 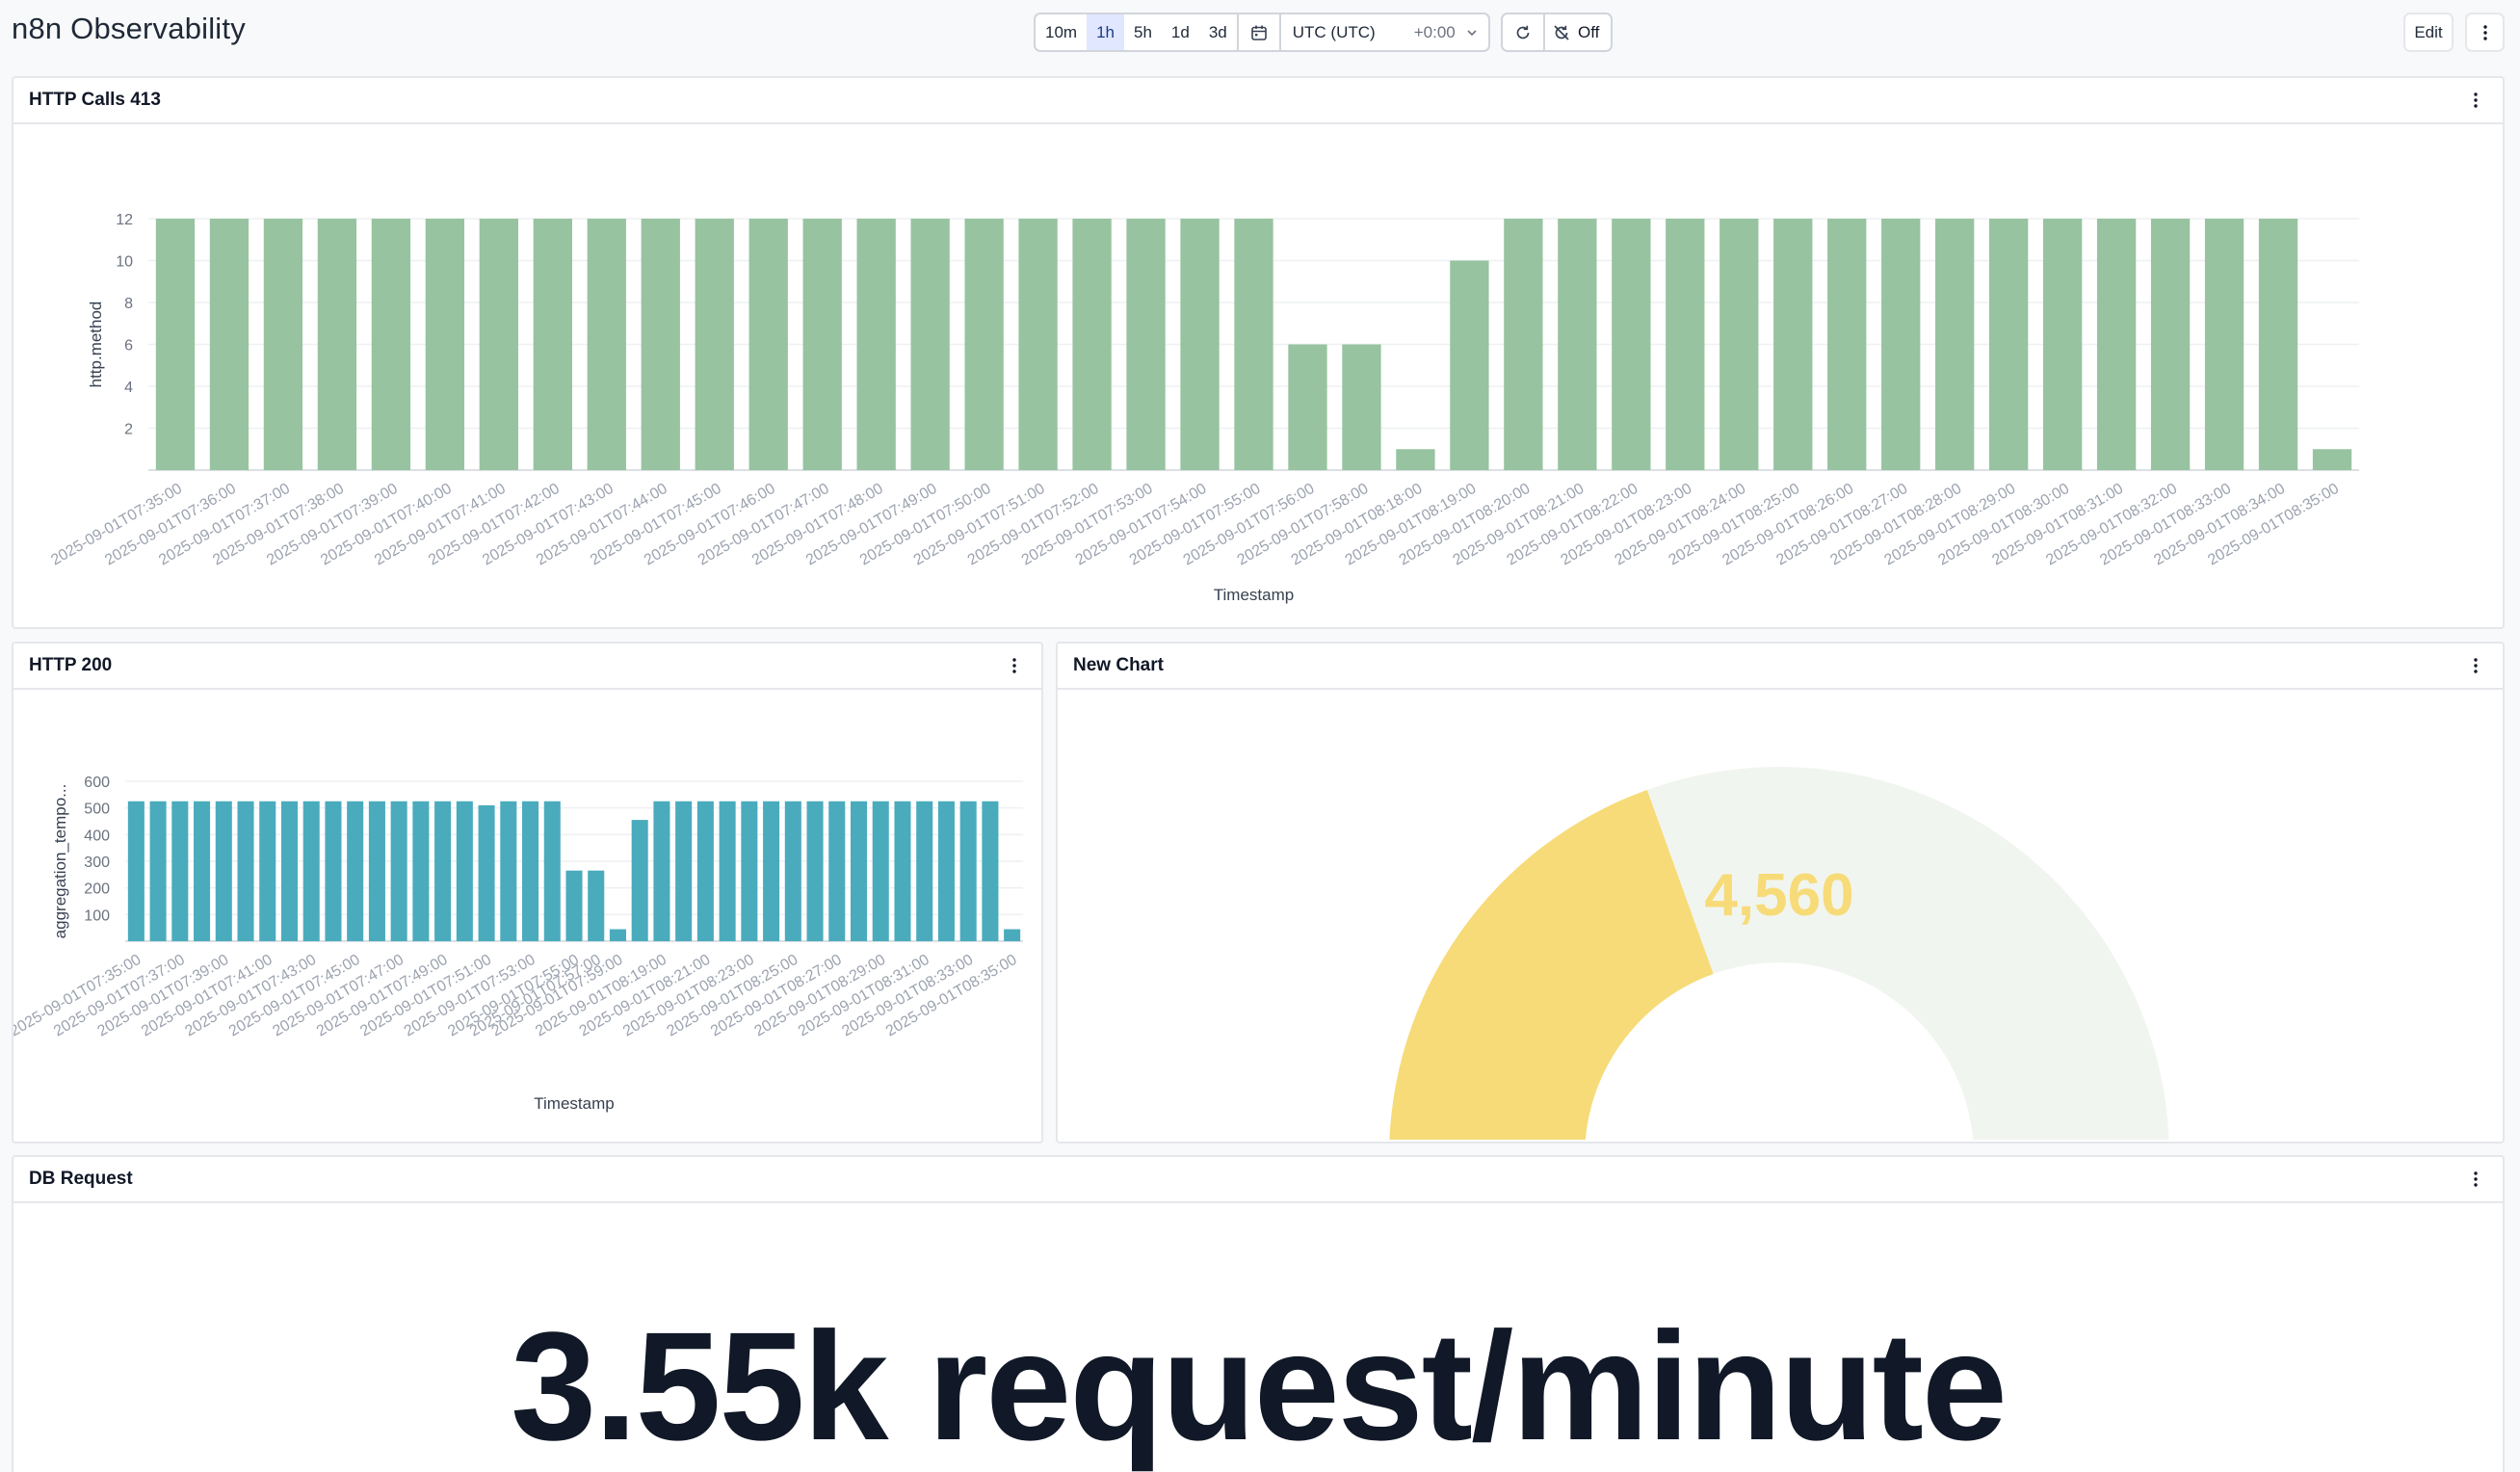 What do you see at coordinates (1258, 1180) in the screenshot?
I see `panel-header: DB Request` at bounding box center [1258, 1180].